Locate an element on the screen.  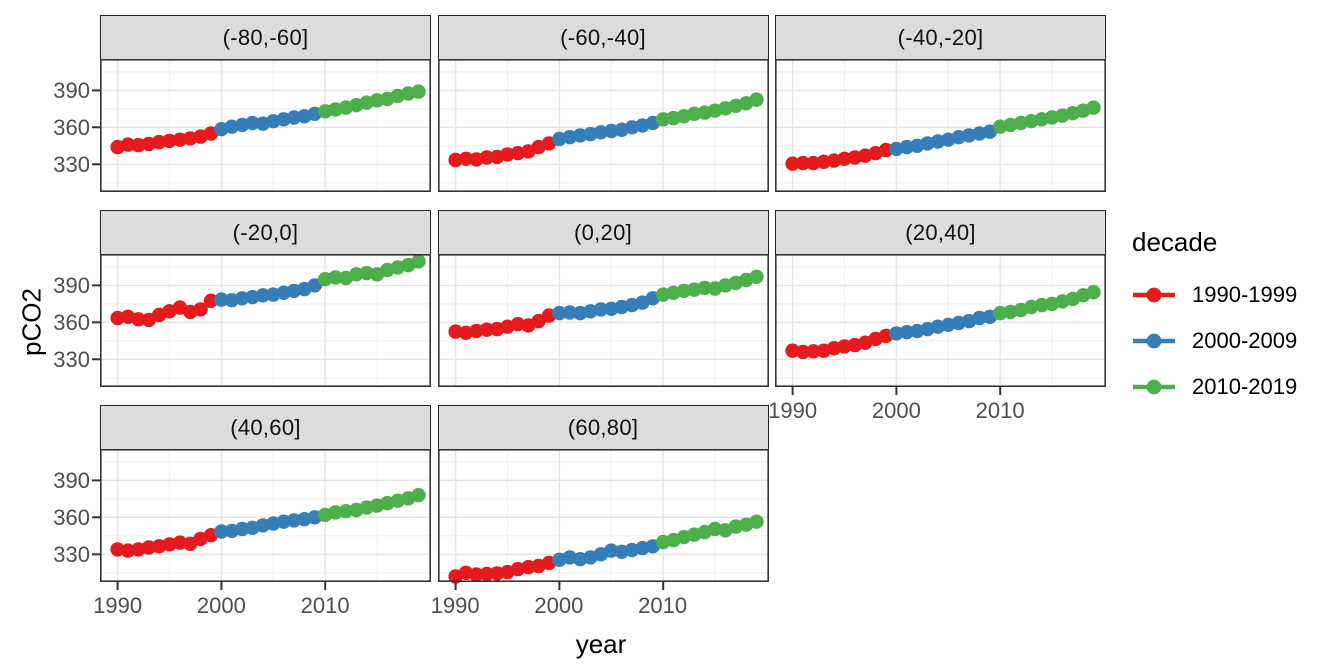
legend-entry-2010-2019: 2010-2019 is located at coordinates (1214, 387).